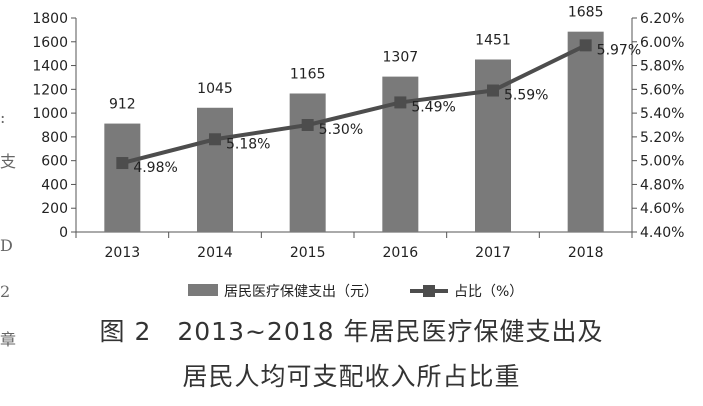 This screenshot has width=703, height=406. Describe the element at coordinates (351, 376) in the screenshot. I see `figure-caption-line-2: 居民人均可支配收入所占比重` at that location.